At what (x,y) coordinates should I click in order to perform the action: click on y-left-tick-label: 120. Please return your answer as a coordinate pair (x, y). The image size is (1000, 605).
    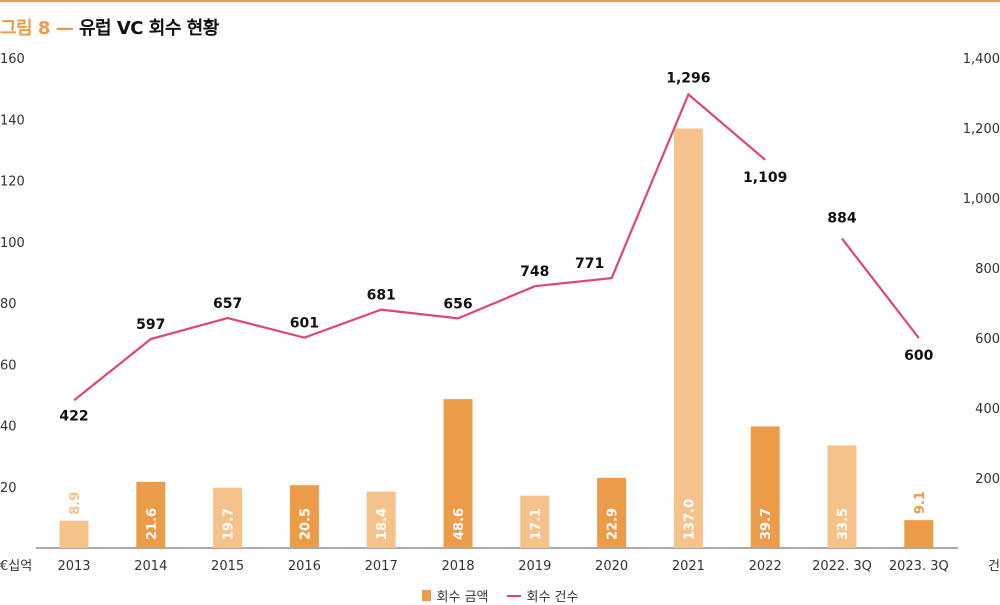
    Looking at the image, I should click on (12, 182).